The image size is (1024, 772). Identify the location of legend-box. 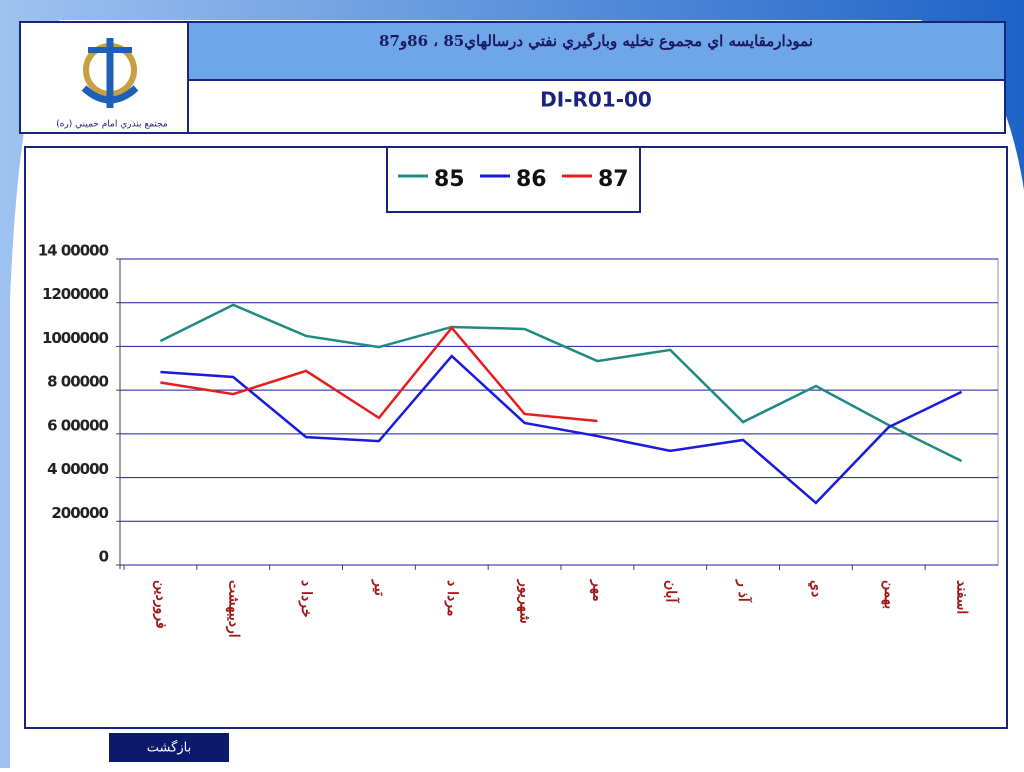
(513, 179).